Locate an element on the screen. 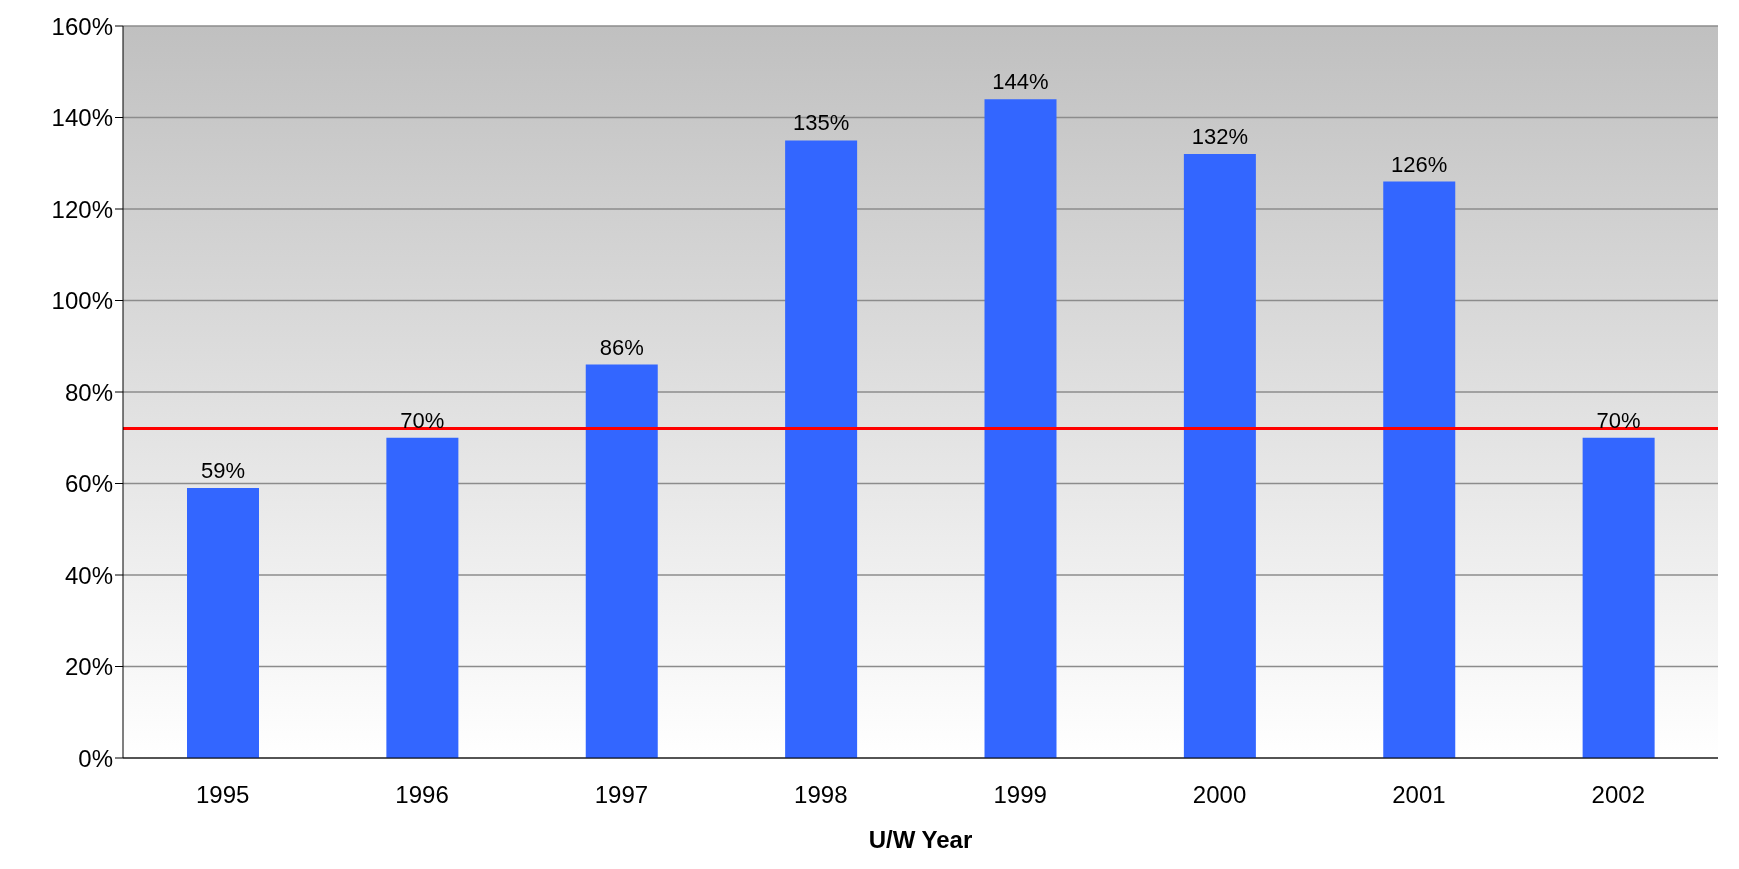 This screenshot has width=1739, height=869. x-tick-label: 1999 is located at coordinates (1020, 795).